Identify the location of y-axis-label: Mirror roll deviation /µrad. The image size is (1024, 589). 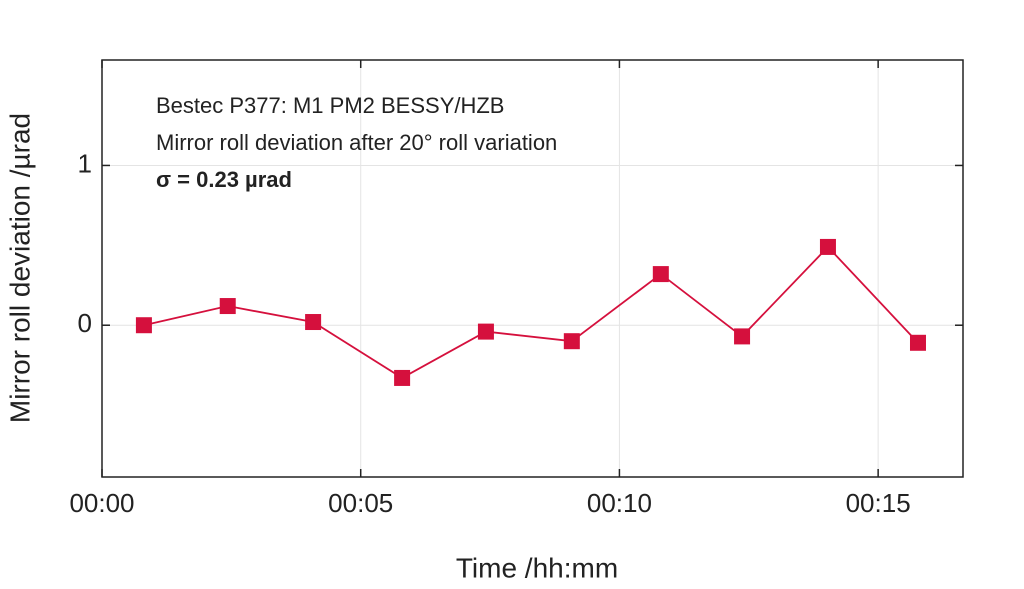
(19, 268).